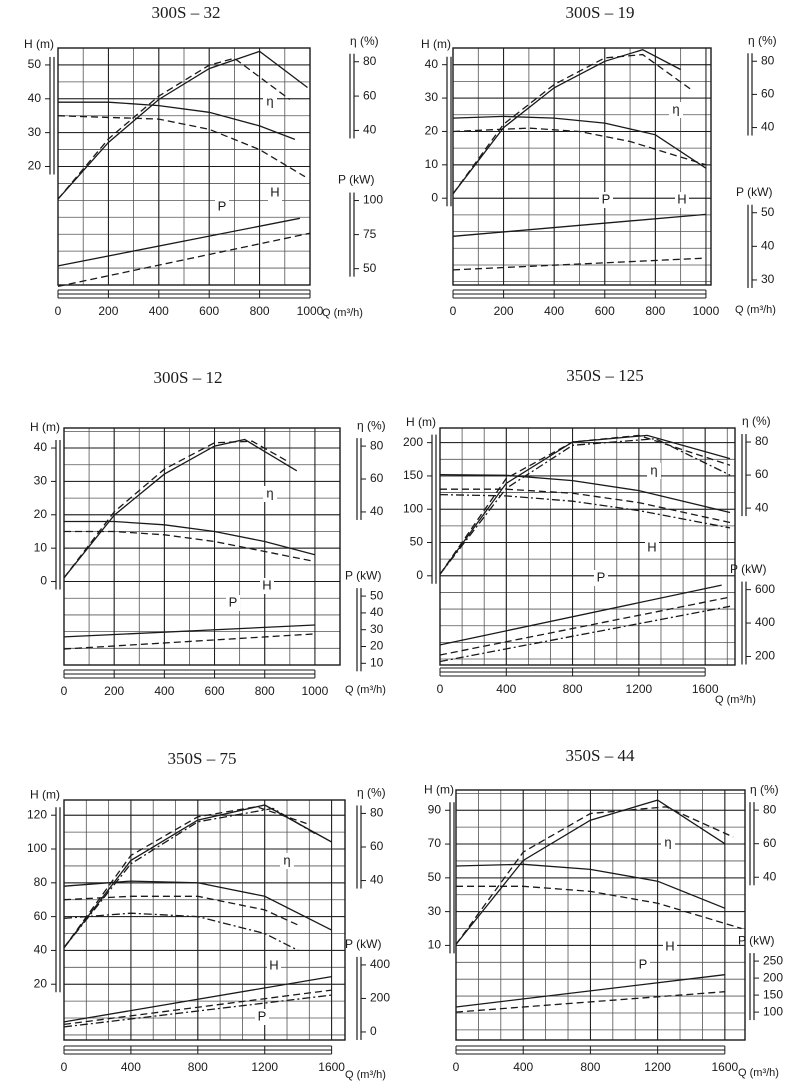 The height and width of the screenshot is (1091, 800). I want to click on x-tick-label: 600, so click(209, 311).